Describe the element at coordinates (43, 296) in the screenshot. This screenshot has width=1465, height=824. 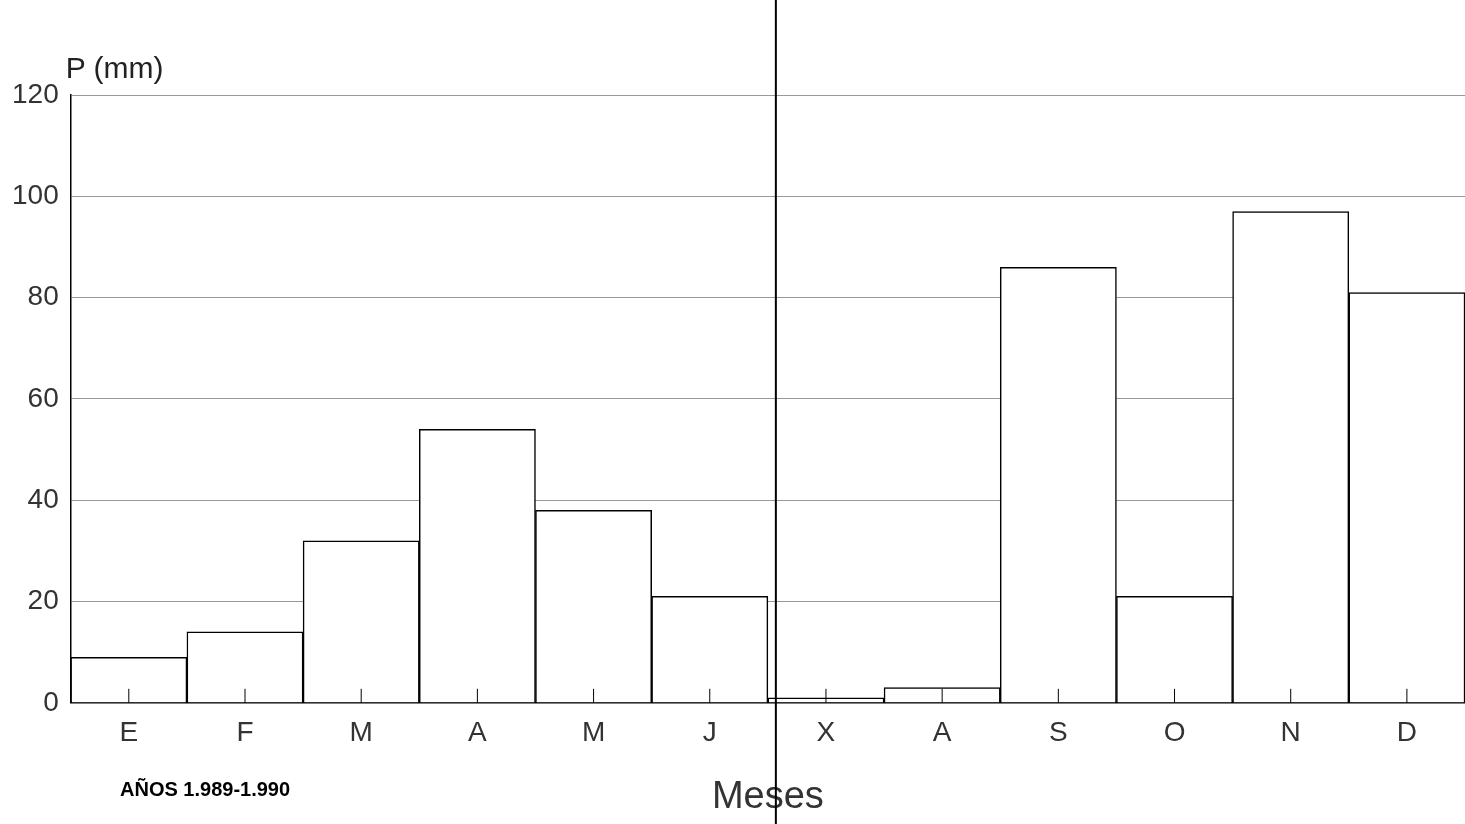
I see `y-tick-label: 80` at that location.